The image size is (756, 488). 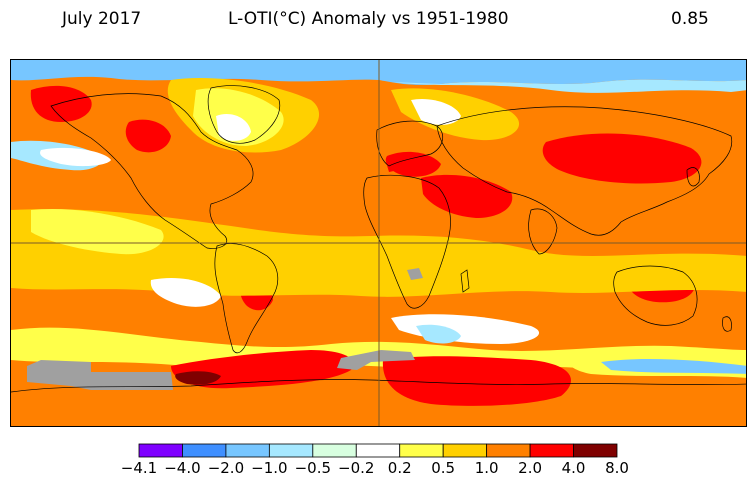 What do you see at coordinates (102, 19) in the screenshot?
I see `period-label: July 2017` at bounding box center [102, 19].